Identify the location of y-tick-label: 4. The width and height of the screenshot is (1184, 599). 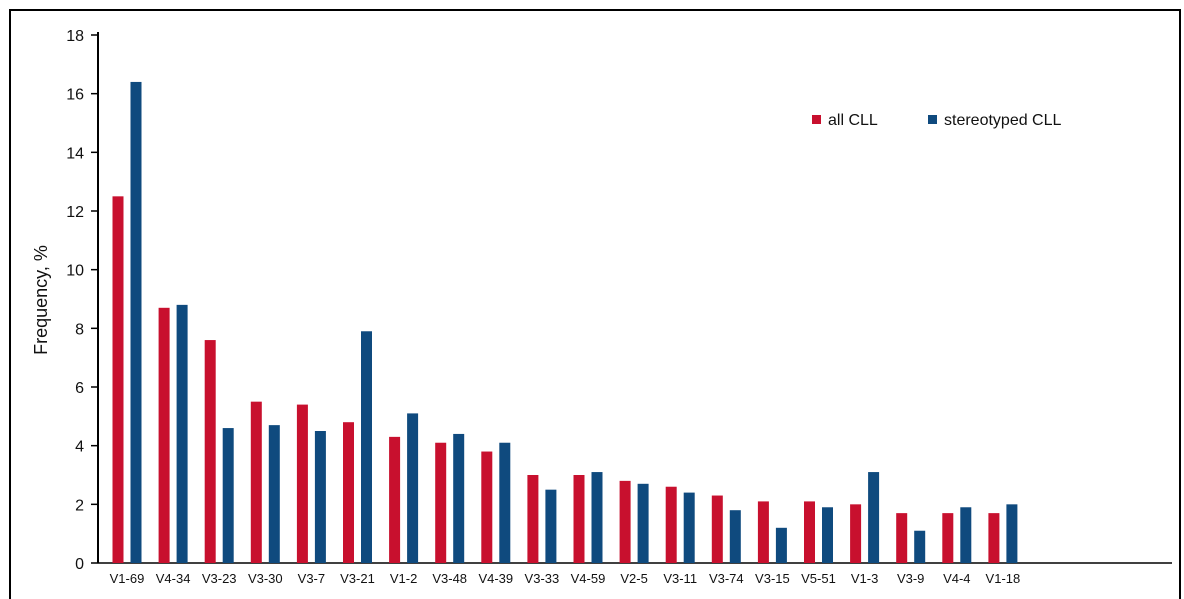
(79, 447).